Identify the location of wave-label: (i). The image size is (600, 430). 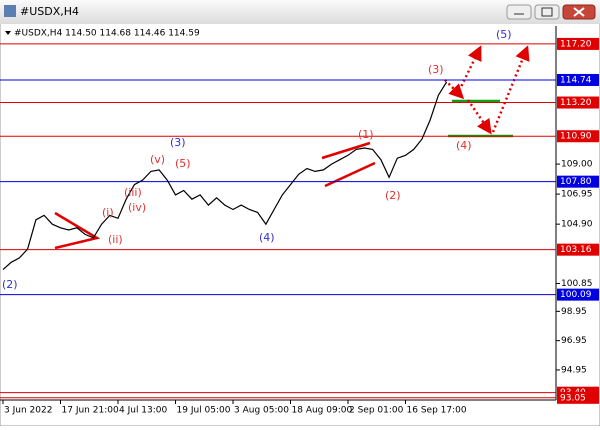
(108, 212).